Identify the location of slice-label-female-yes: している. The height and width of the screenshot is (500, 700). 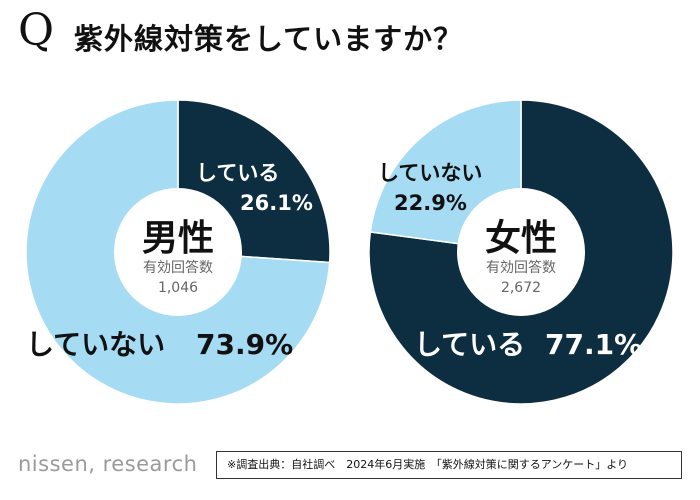
(469, 344).